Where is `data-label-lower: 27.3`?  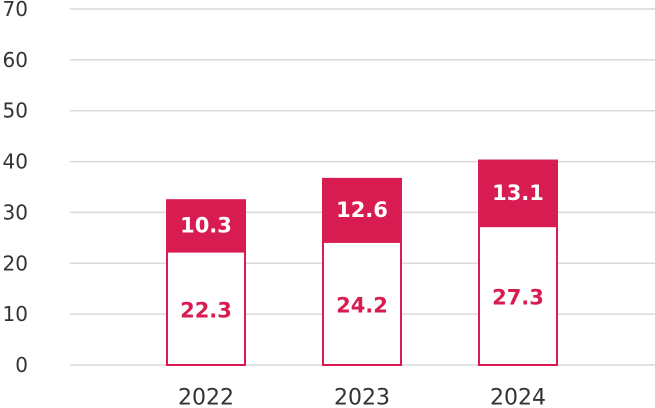
data-label-lower: 27.3 is located at coordinates (518, 298).